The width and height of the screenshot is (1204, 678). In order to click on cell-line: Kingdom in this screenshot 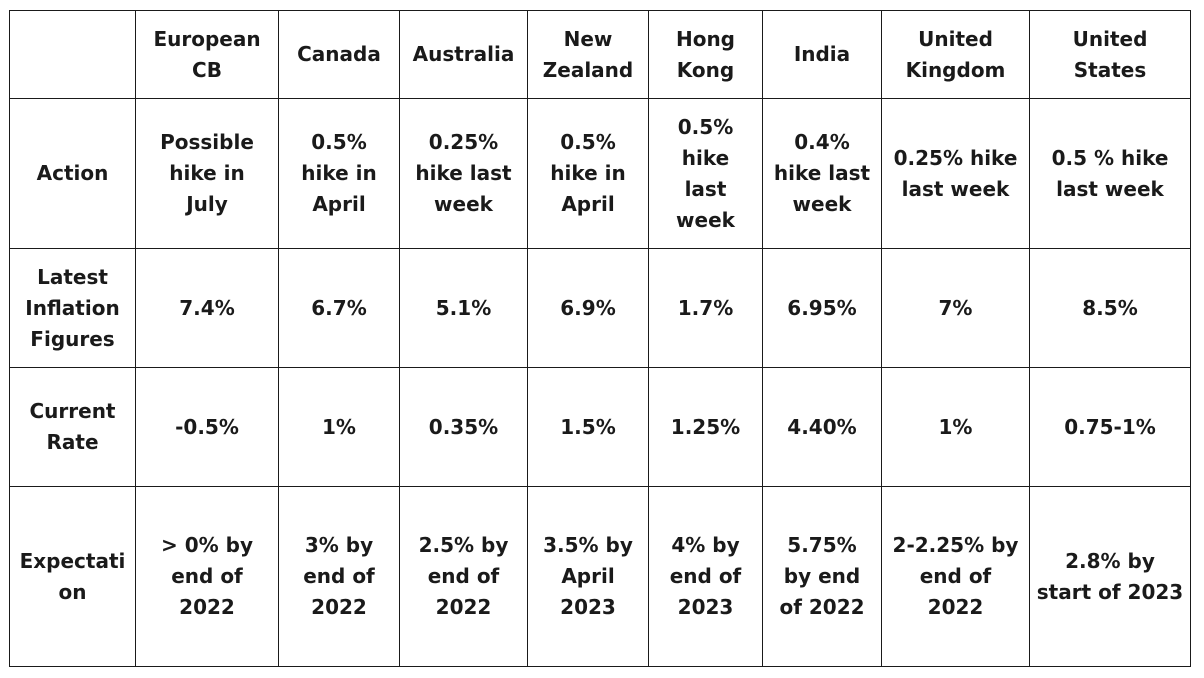, I will do `click(955, 69)`.